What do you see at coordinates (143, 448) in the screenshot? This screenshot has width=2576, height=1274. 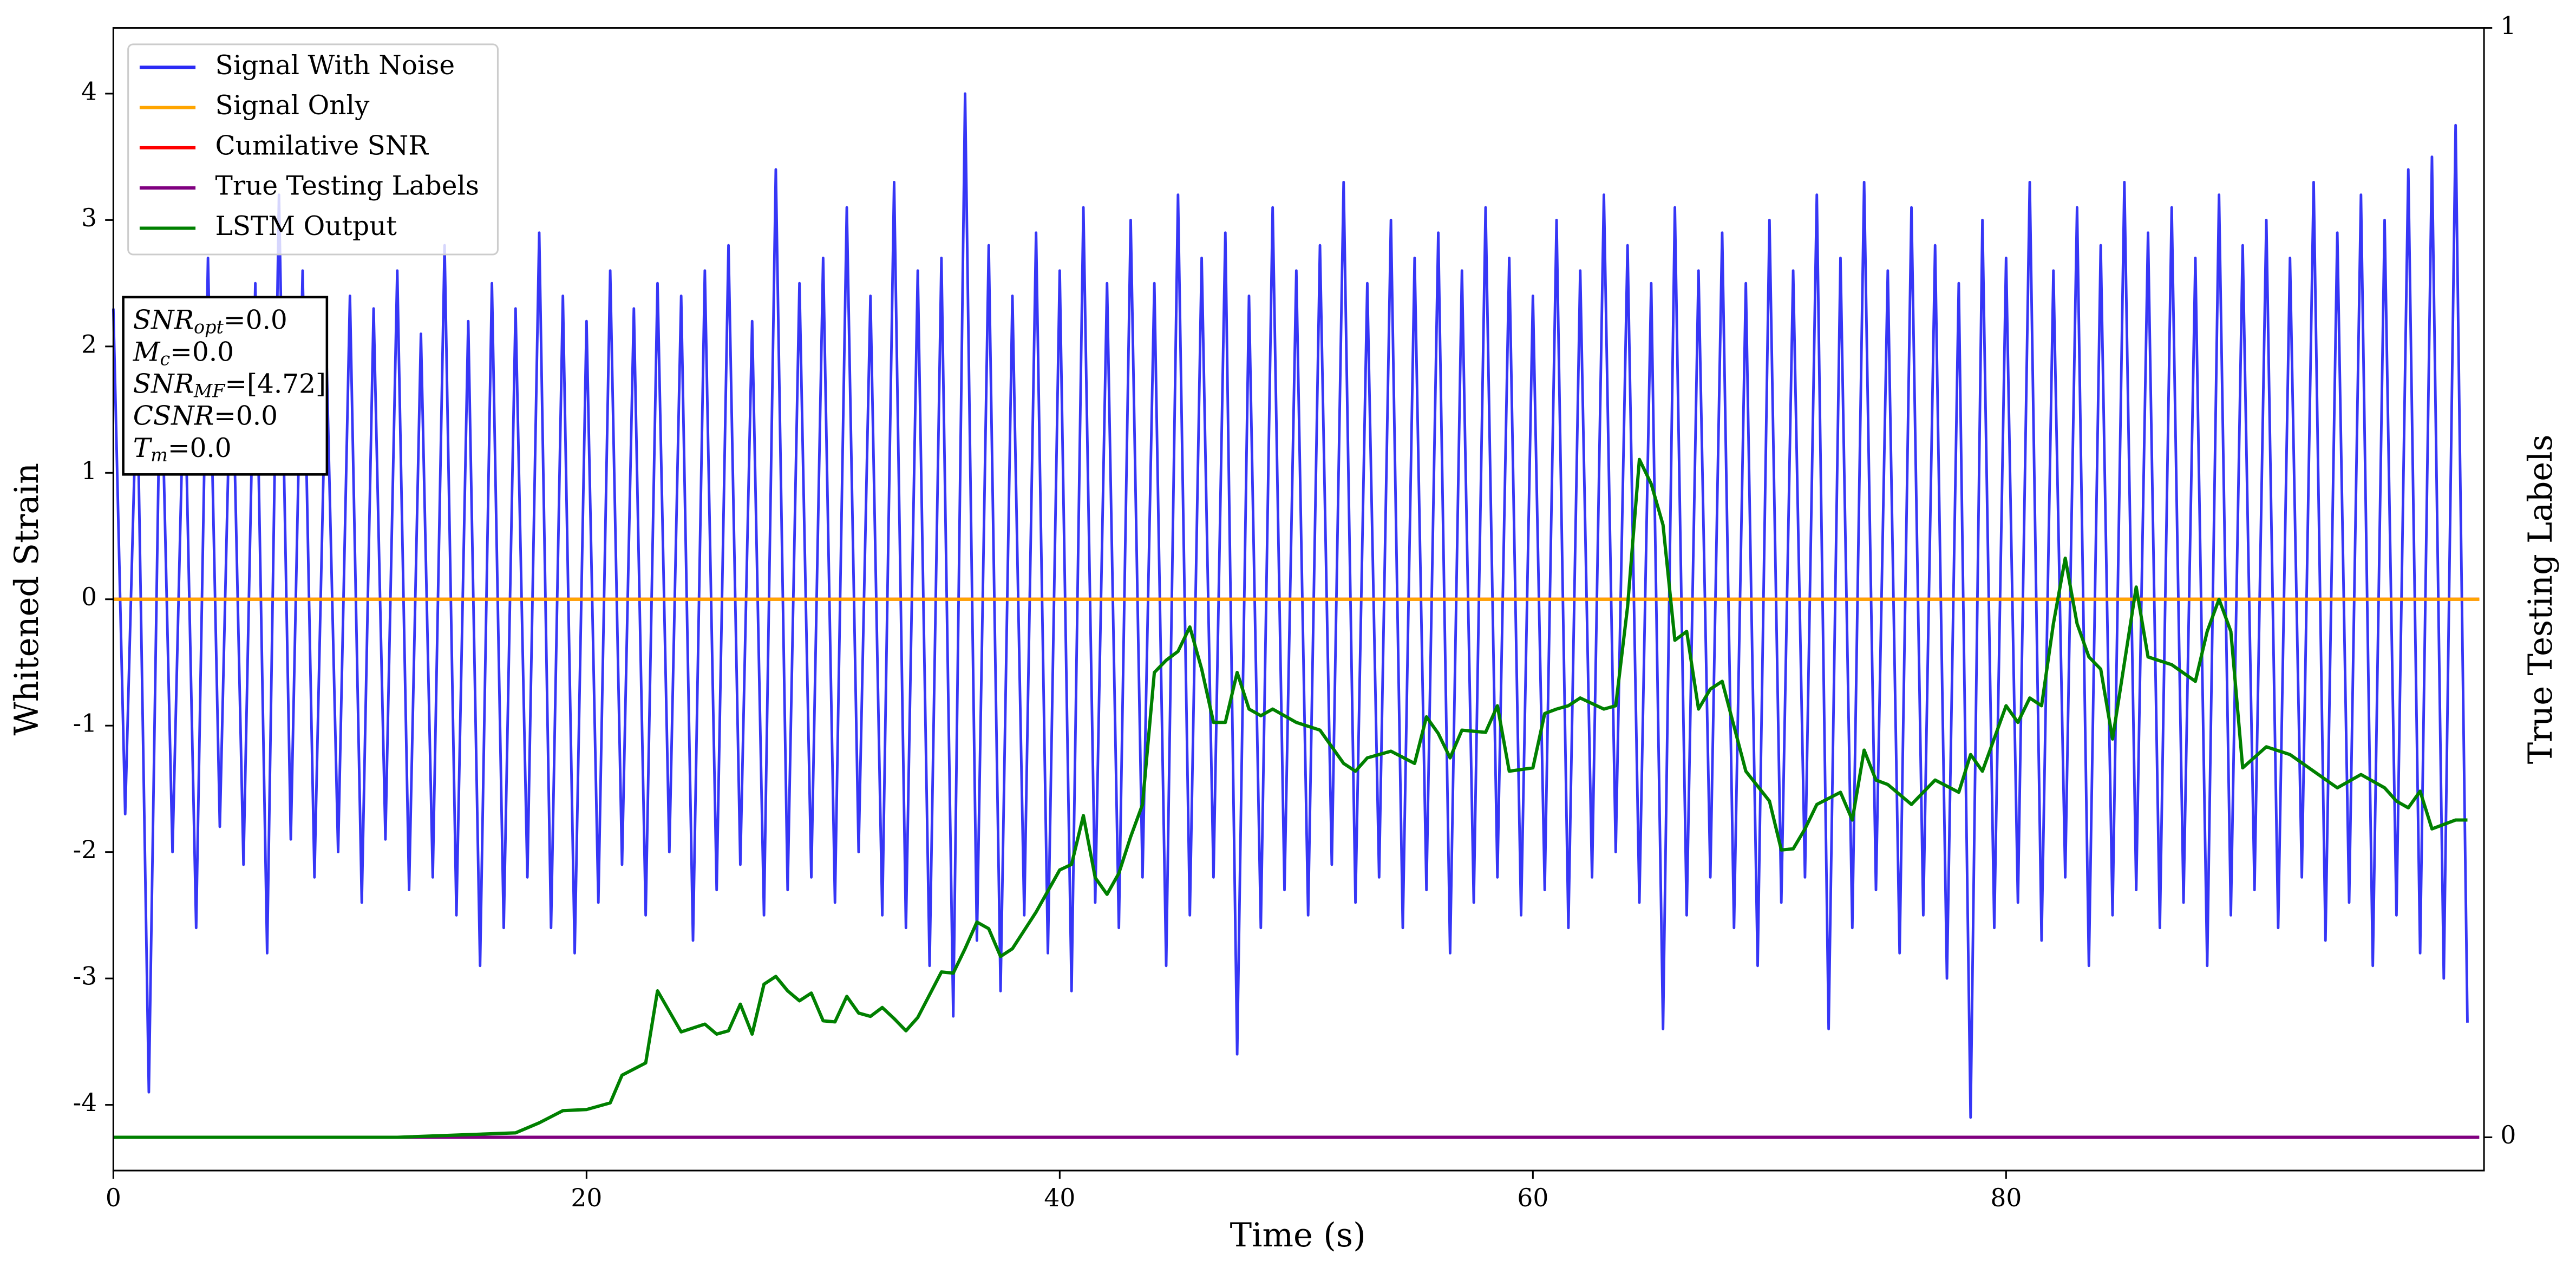 I see `annotation-symbol: T` at bounding box center [143, 448].